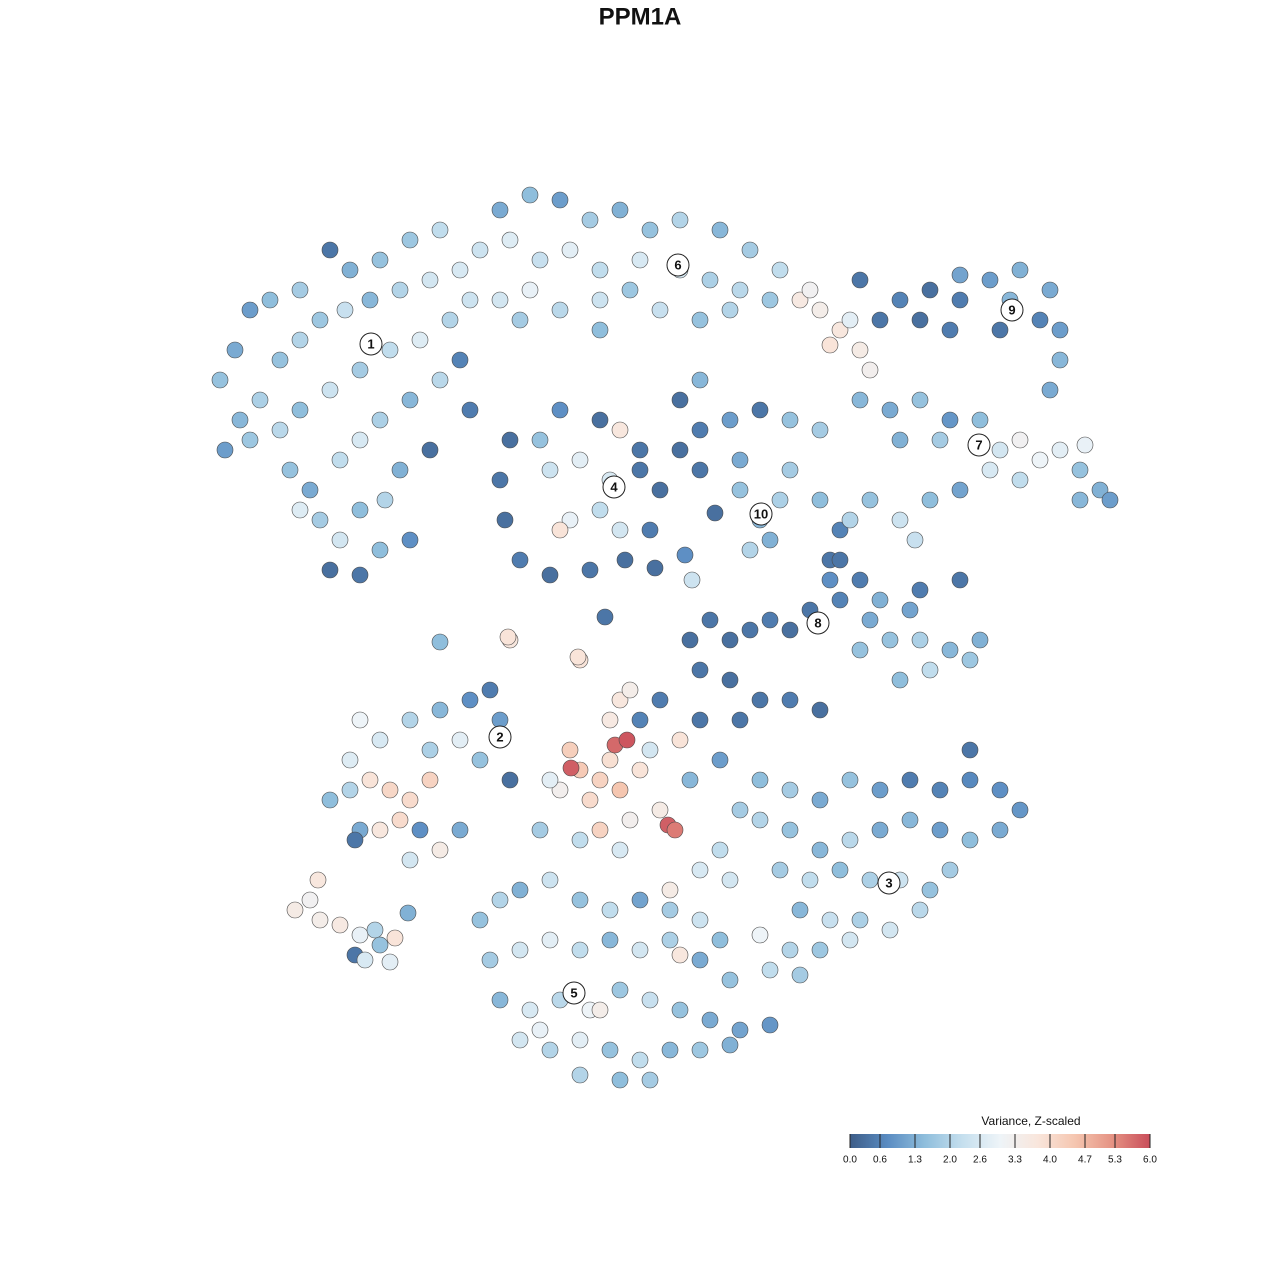 This screenshot has height=1285, width=1280. Describe the element at coordinates (915, 1160) in the screenshot. I see `colorbar-tick-label: 1.3` at that location.